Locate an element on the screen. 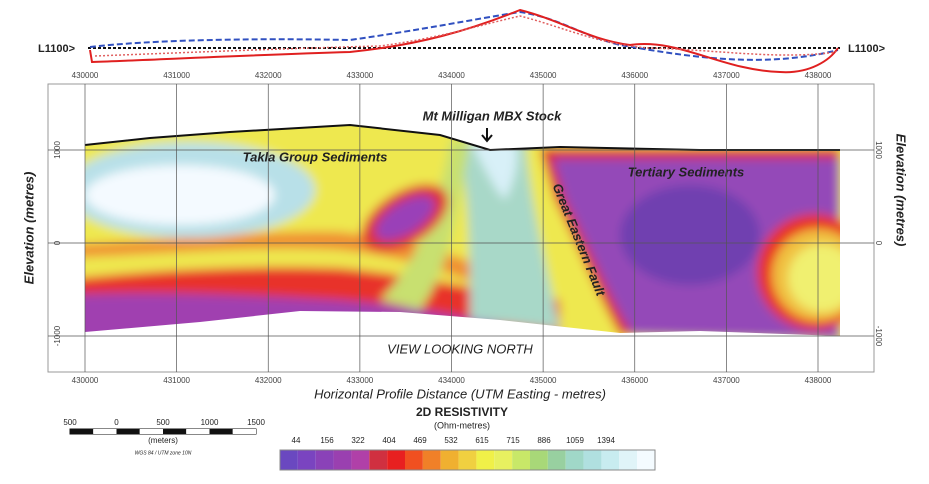  x-tick-label-bottom: 430000 is located at coordinates (85, 380).